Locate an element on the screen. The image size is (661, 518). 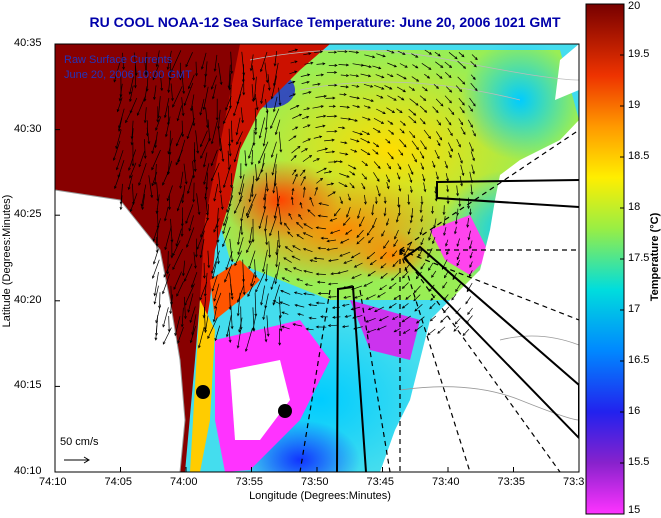
colorbar-tick-label: 17 is located at coordinates (634, 309).